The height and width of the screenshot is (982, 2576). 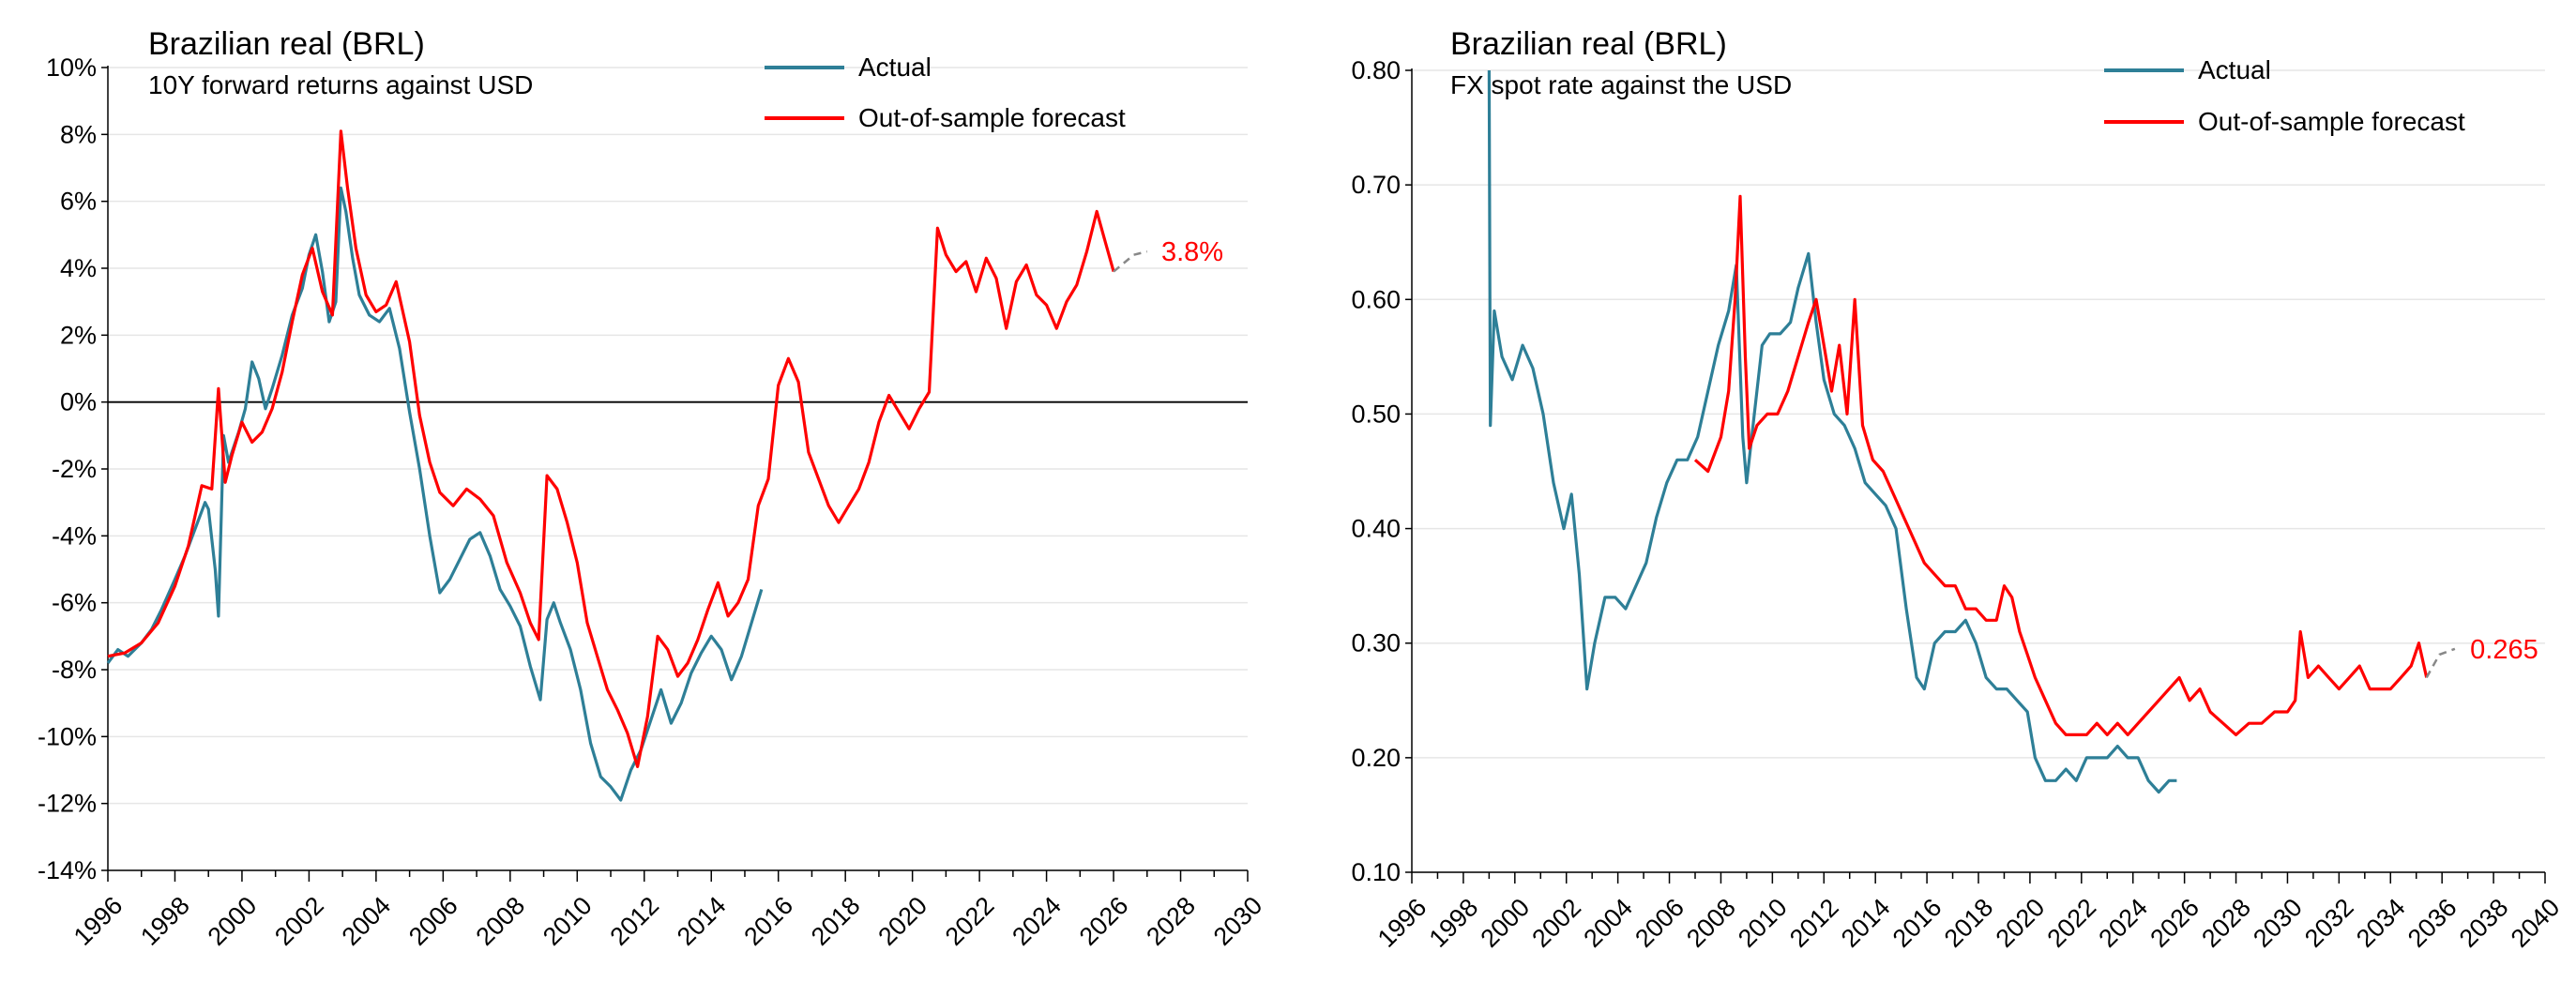 I want to click on chart-subtitle: 10Y forward returns against USD, so click(x=340, y=85).